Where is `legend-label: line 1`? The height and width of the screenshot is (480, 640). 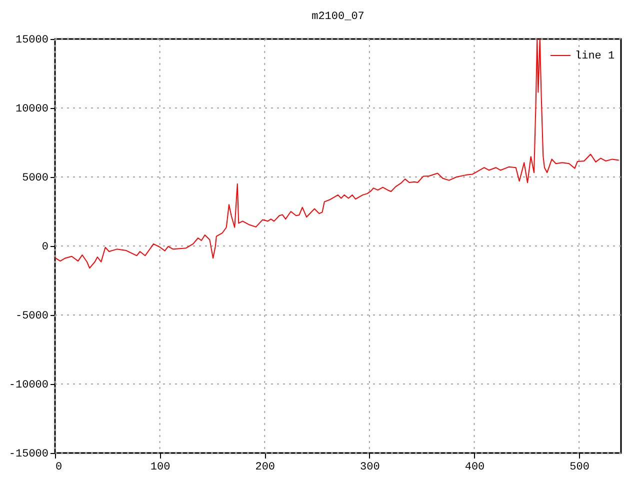 legend-label: line 1 is located at coordinates (595, 56).